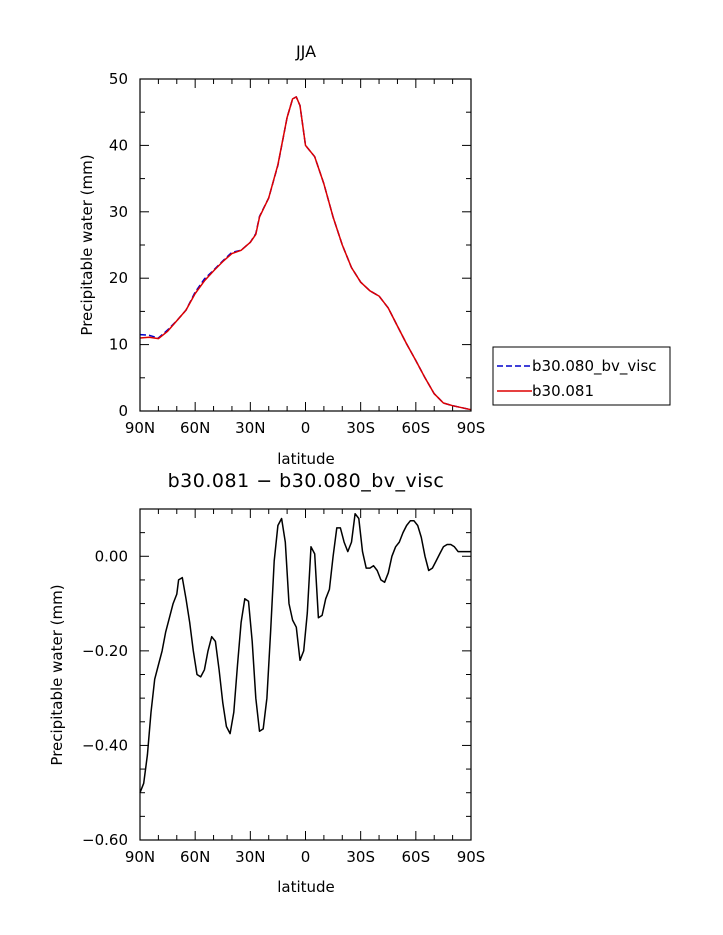 The height and width of the screenshot is (935, 723). What do you see at coordinates (118, 212) in the screenshot?
I see `y-tick-label: 30` at bounding box center [118, 212].